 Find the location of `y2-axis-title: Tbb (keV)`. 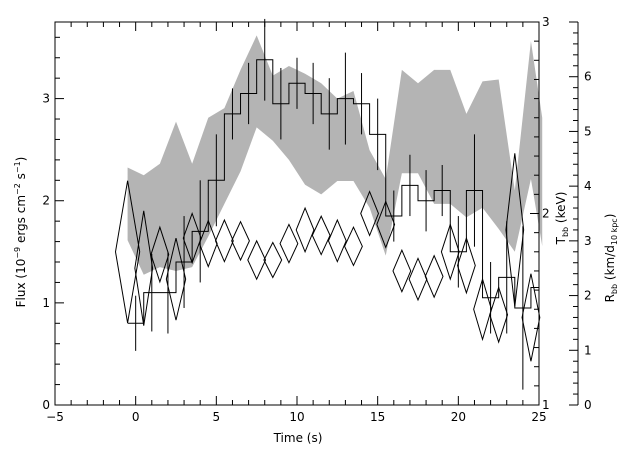

y2-axis-title: Tbb (keV) is located at coordinates (562, 219).